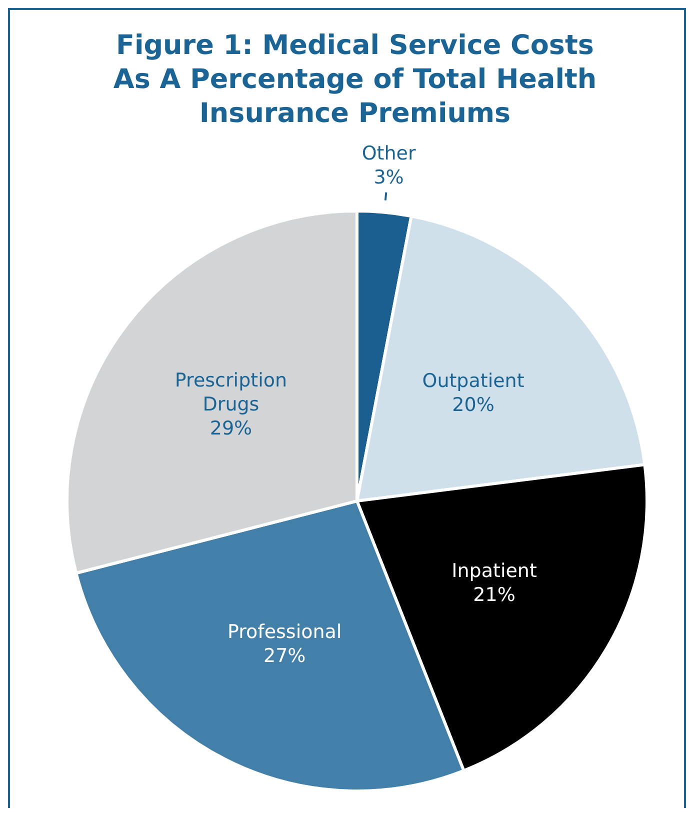 Image resolution: width=694 pixels, height=816 pixels. Describe the element at coordinates (473, 381) in the screenshot. I see `slice-label: Outpatient` at that location.